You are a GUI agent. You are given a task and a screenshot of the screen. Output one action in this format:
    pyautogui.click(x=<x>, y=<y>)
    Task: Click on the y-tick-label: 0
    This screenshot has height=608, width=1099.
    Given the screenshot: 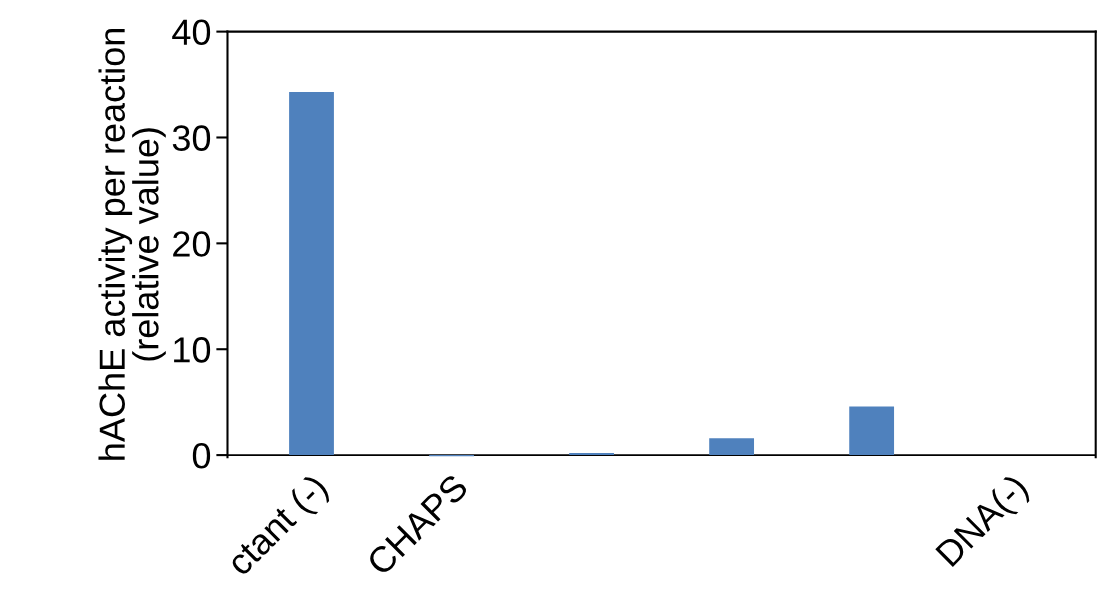 What is the action you would take?
    pyautogui.click(x=201, y=455)
    